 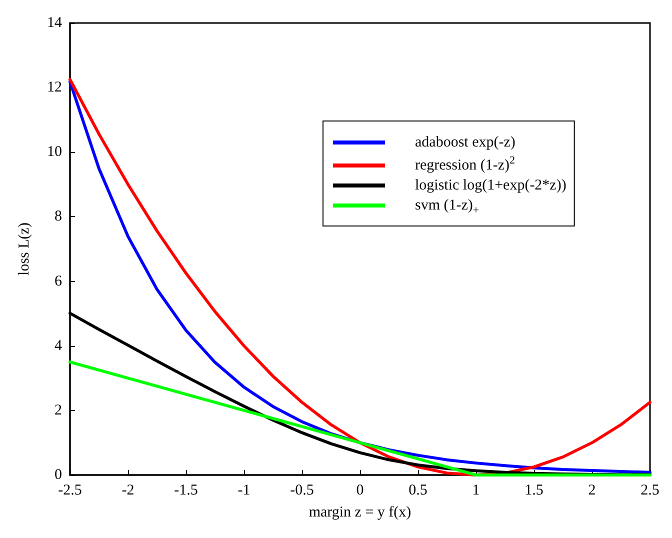 What do you see at coordinates (58, 410) in the screenshot?
I see `y-tick-label: 2` at bounding box center [58, 410].